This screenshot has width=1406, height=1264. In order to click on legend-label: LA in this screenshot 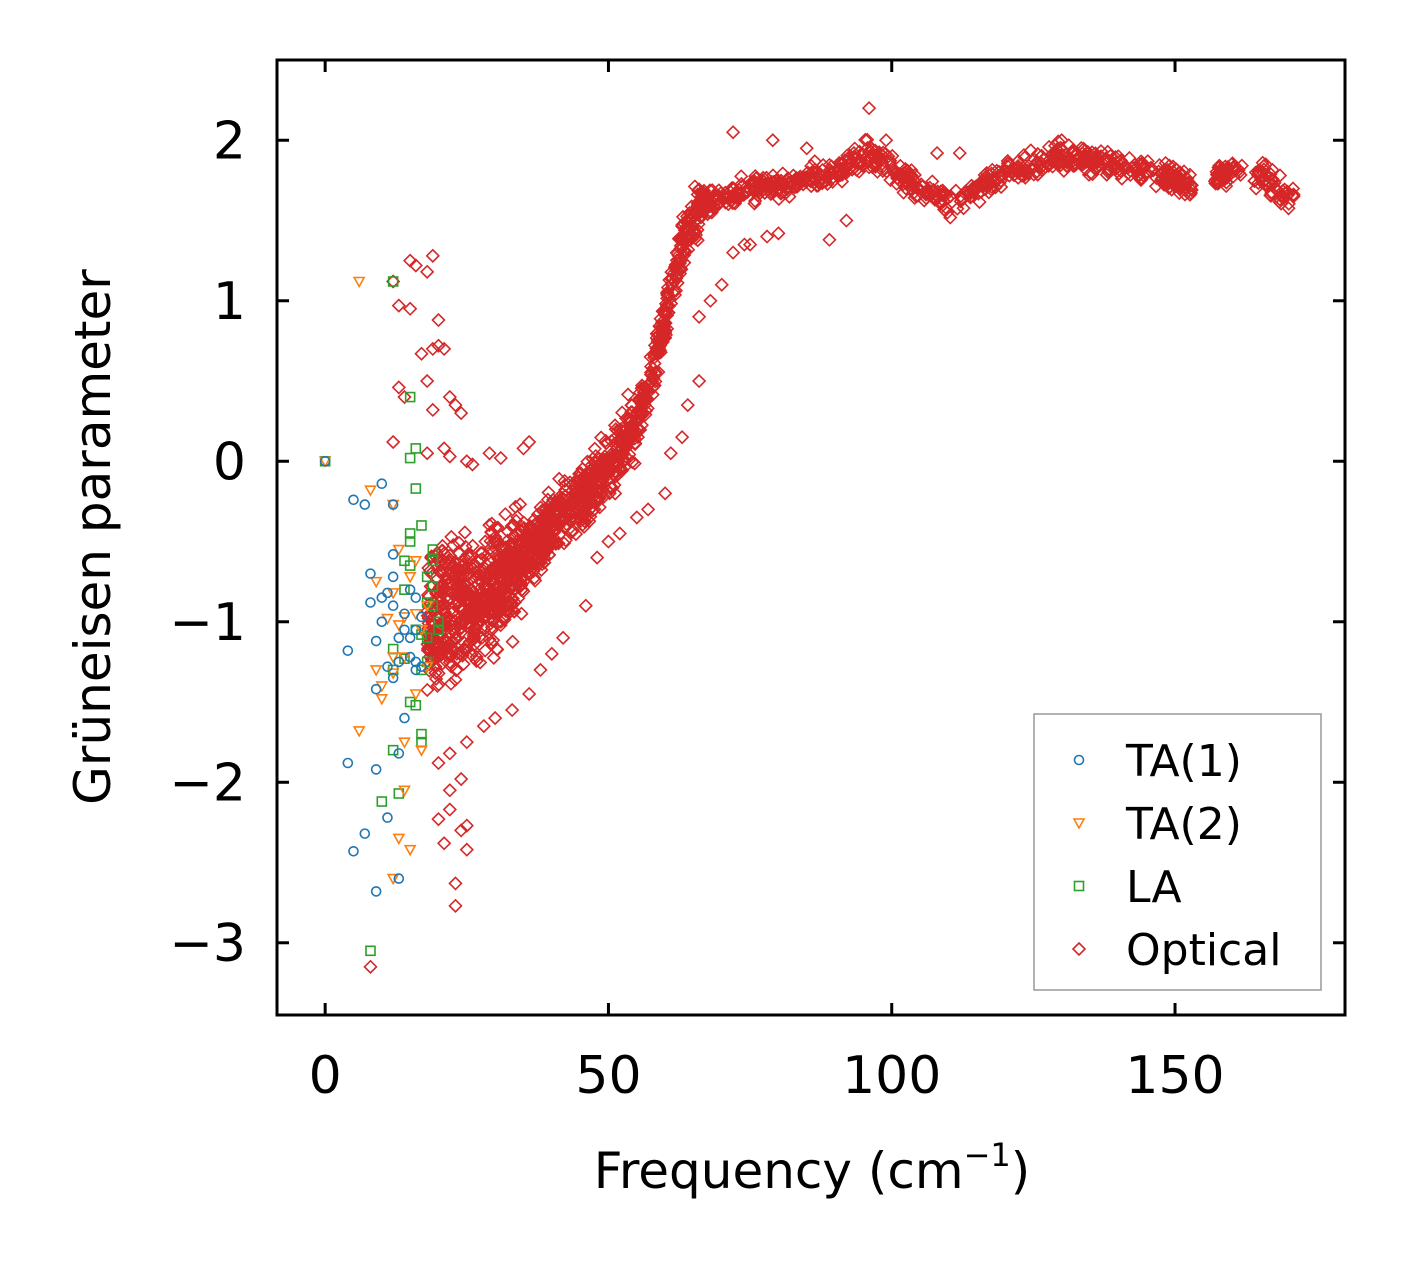, I will do `click(1154, 887)`.